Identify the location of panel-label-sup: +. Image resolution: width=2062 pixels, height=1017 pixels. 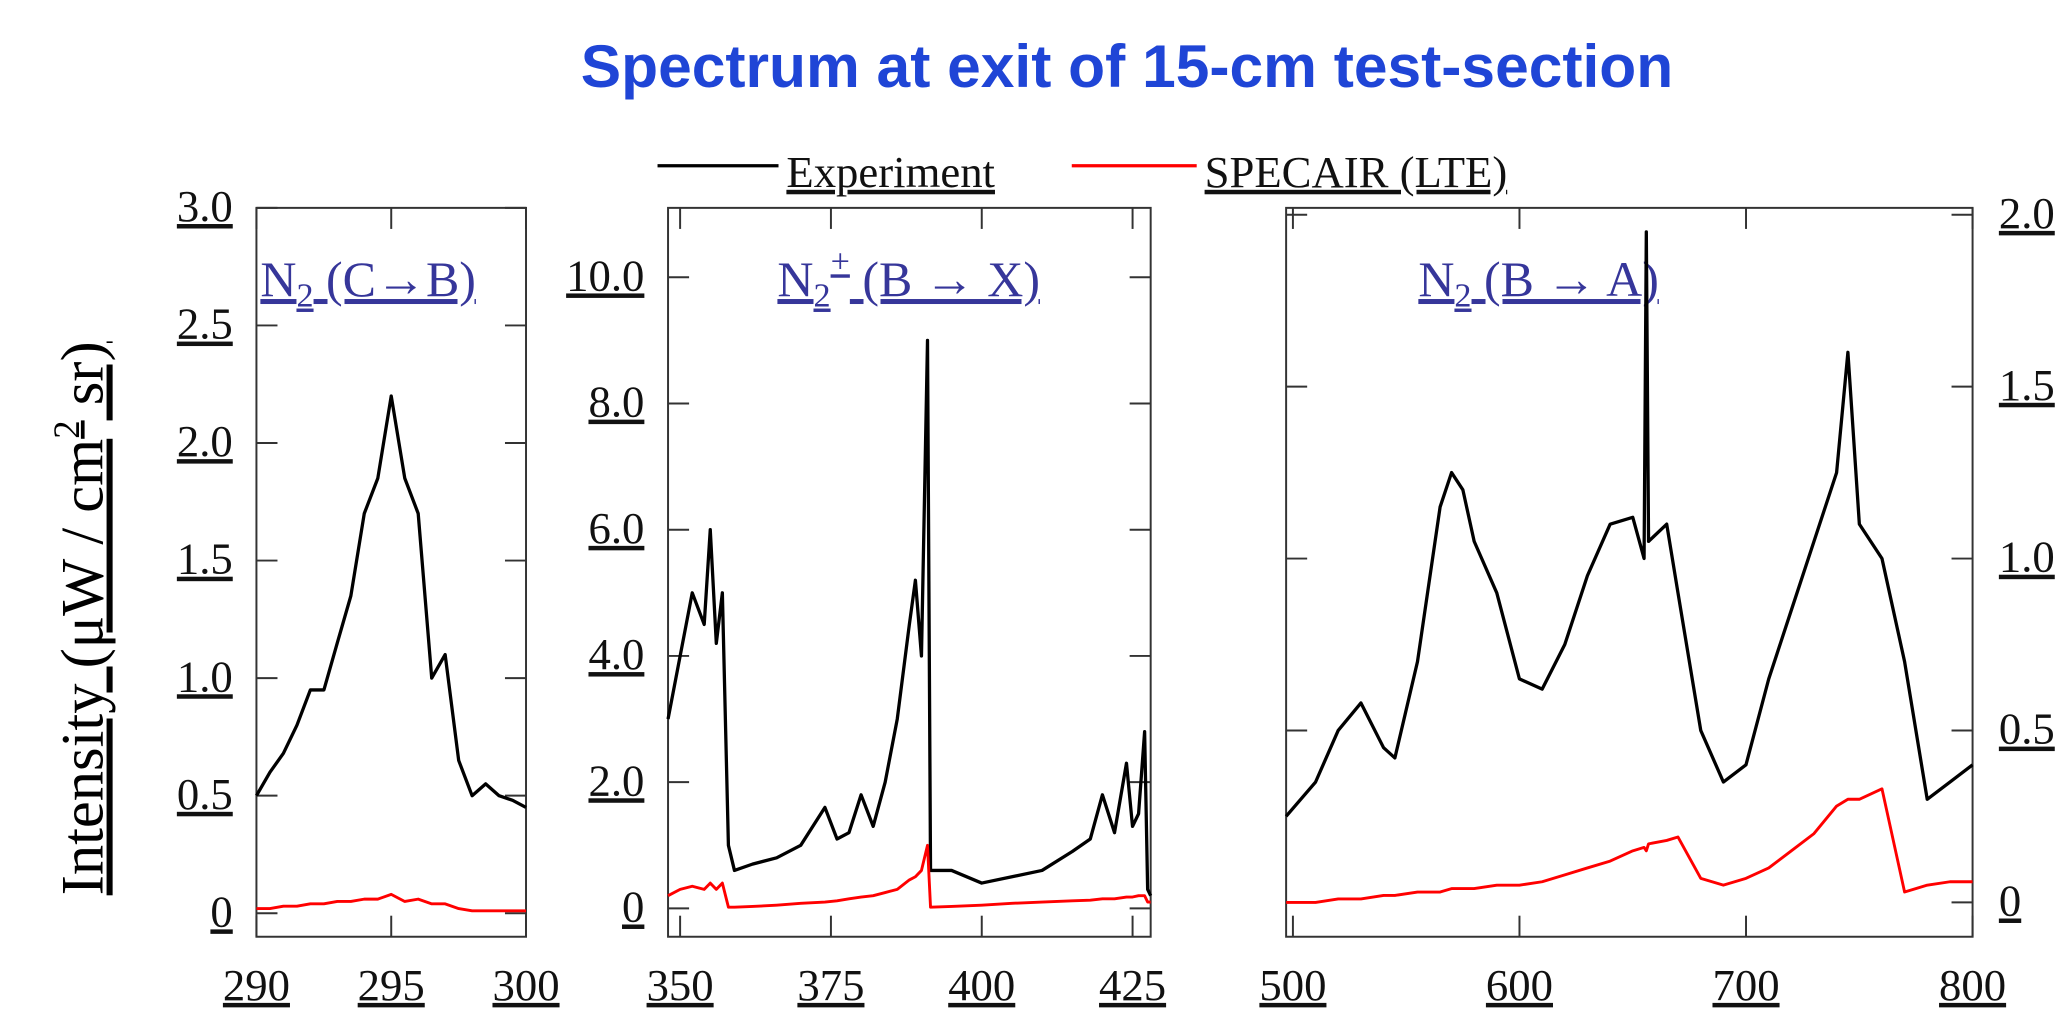
(840, 261).